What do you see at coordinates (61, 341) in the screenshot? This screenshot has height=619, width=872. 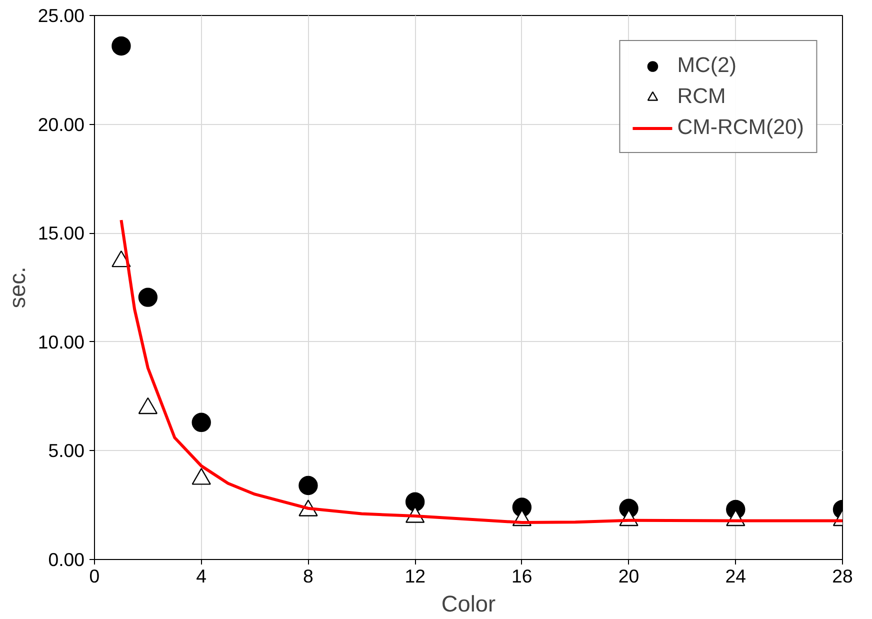 I see `y-tick-label: 10.00` at bounding box center [61, 341].